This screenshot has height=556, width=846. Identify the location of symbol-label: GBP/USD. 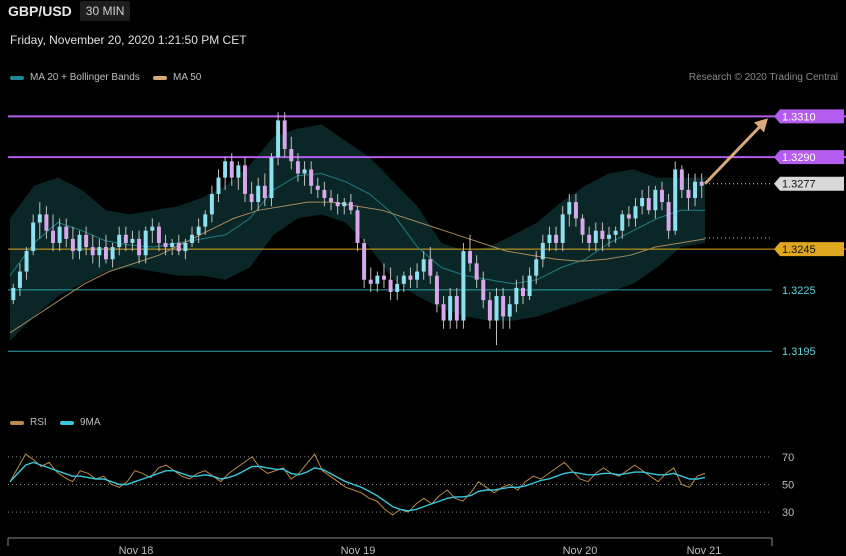
(40, 11).